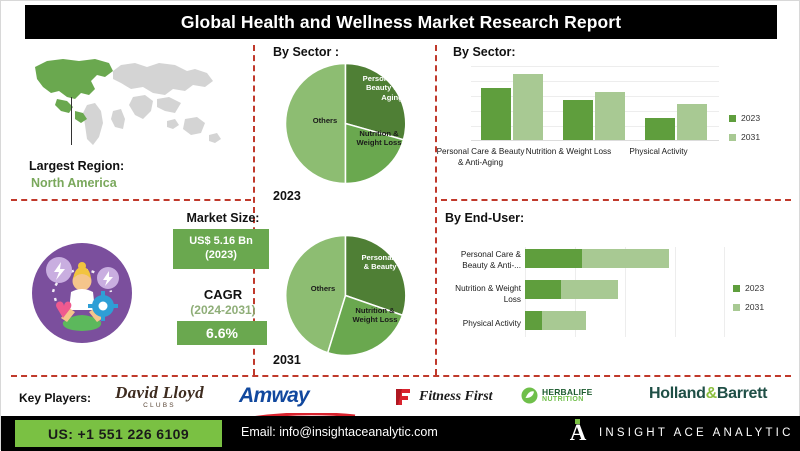  Describe the element at coordinates (692, 122) in the screenshot. I see `bar-2031-physical-activity` at that location.